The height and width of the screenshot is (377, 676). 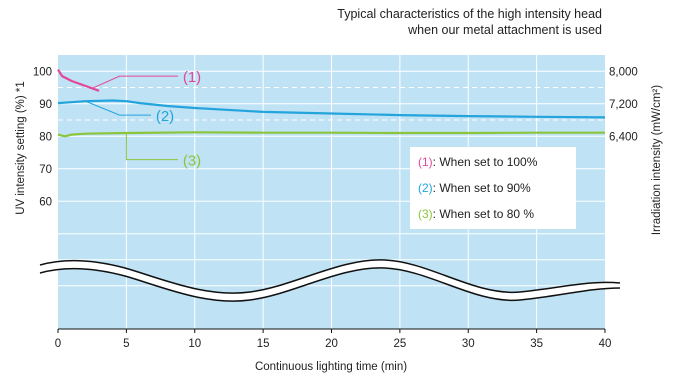 I want to click on x-tick-label: 35, so click(x=536, y=344).